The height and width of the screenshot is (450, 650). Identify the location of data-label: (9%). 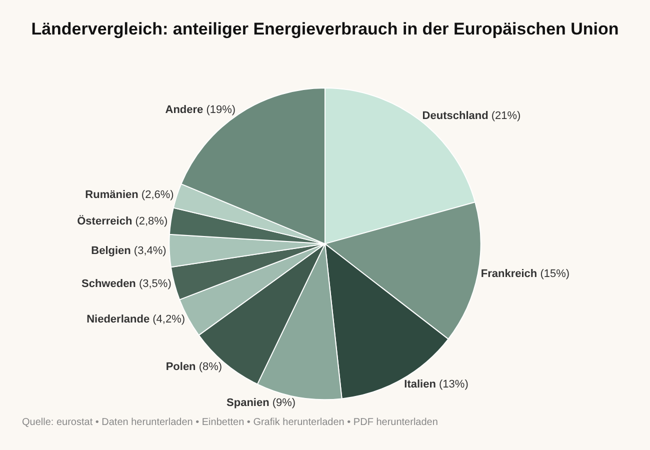
(284, 403).